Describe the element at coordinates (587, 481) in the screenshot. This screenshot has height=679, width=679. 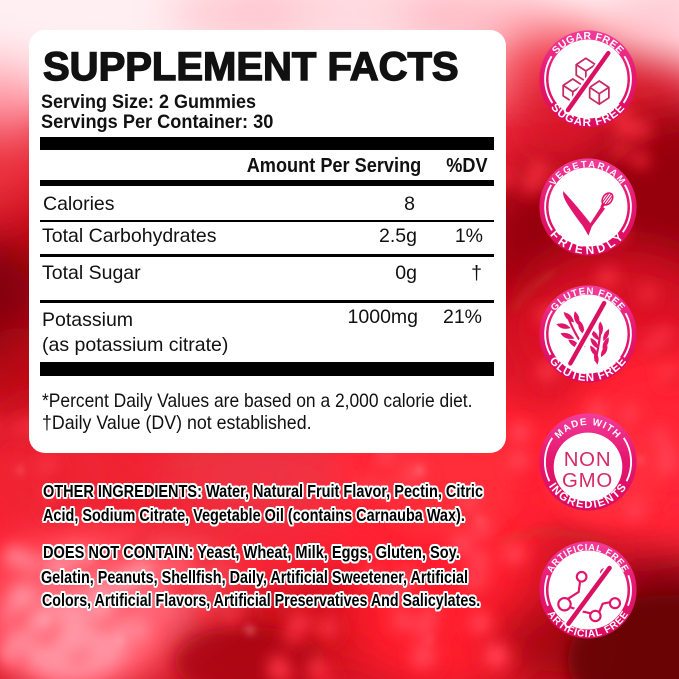
I see `svg-text: GMO` at that location.